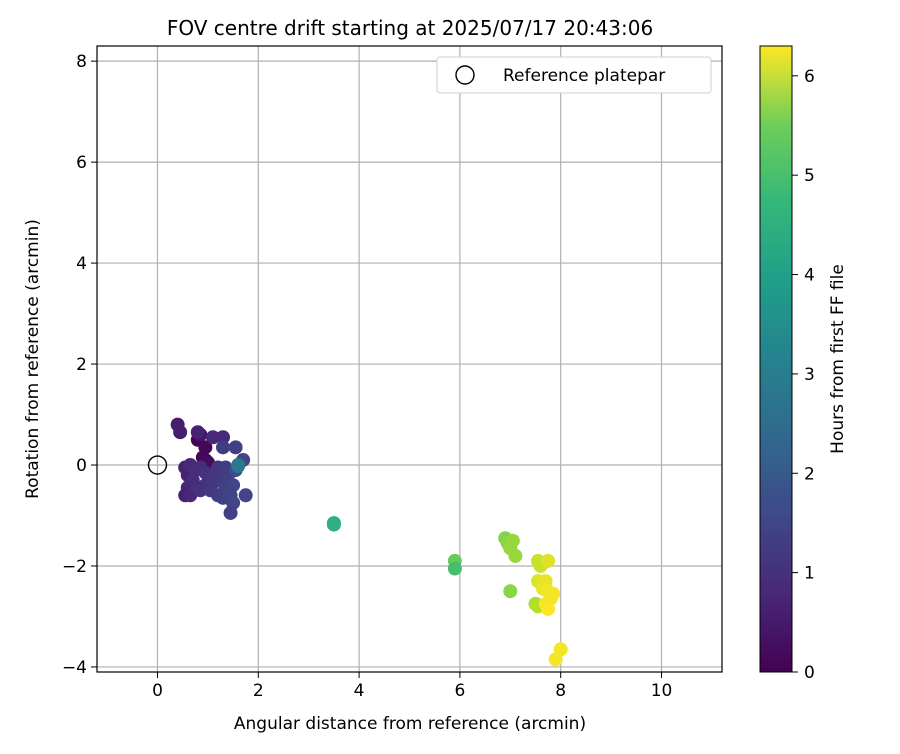 This screenshot has width=900, height=754. Describe the element at coordinates (81, 163) in the screenshot. I see `y-tick-label: 6` at that location.